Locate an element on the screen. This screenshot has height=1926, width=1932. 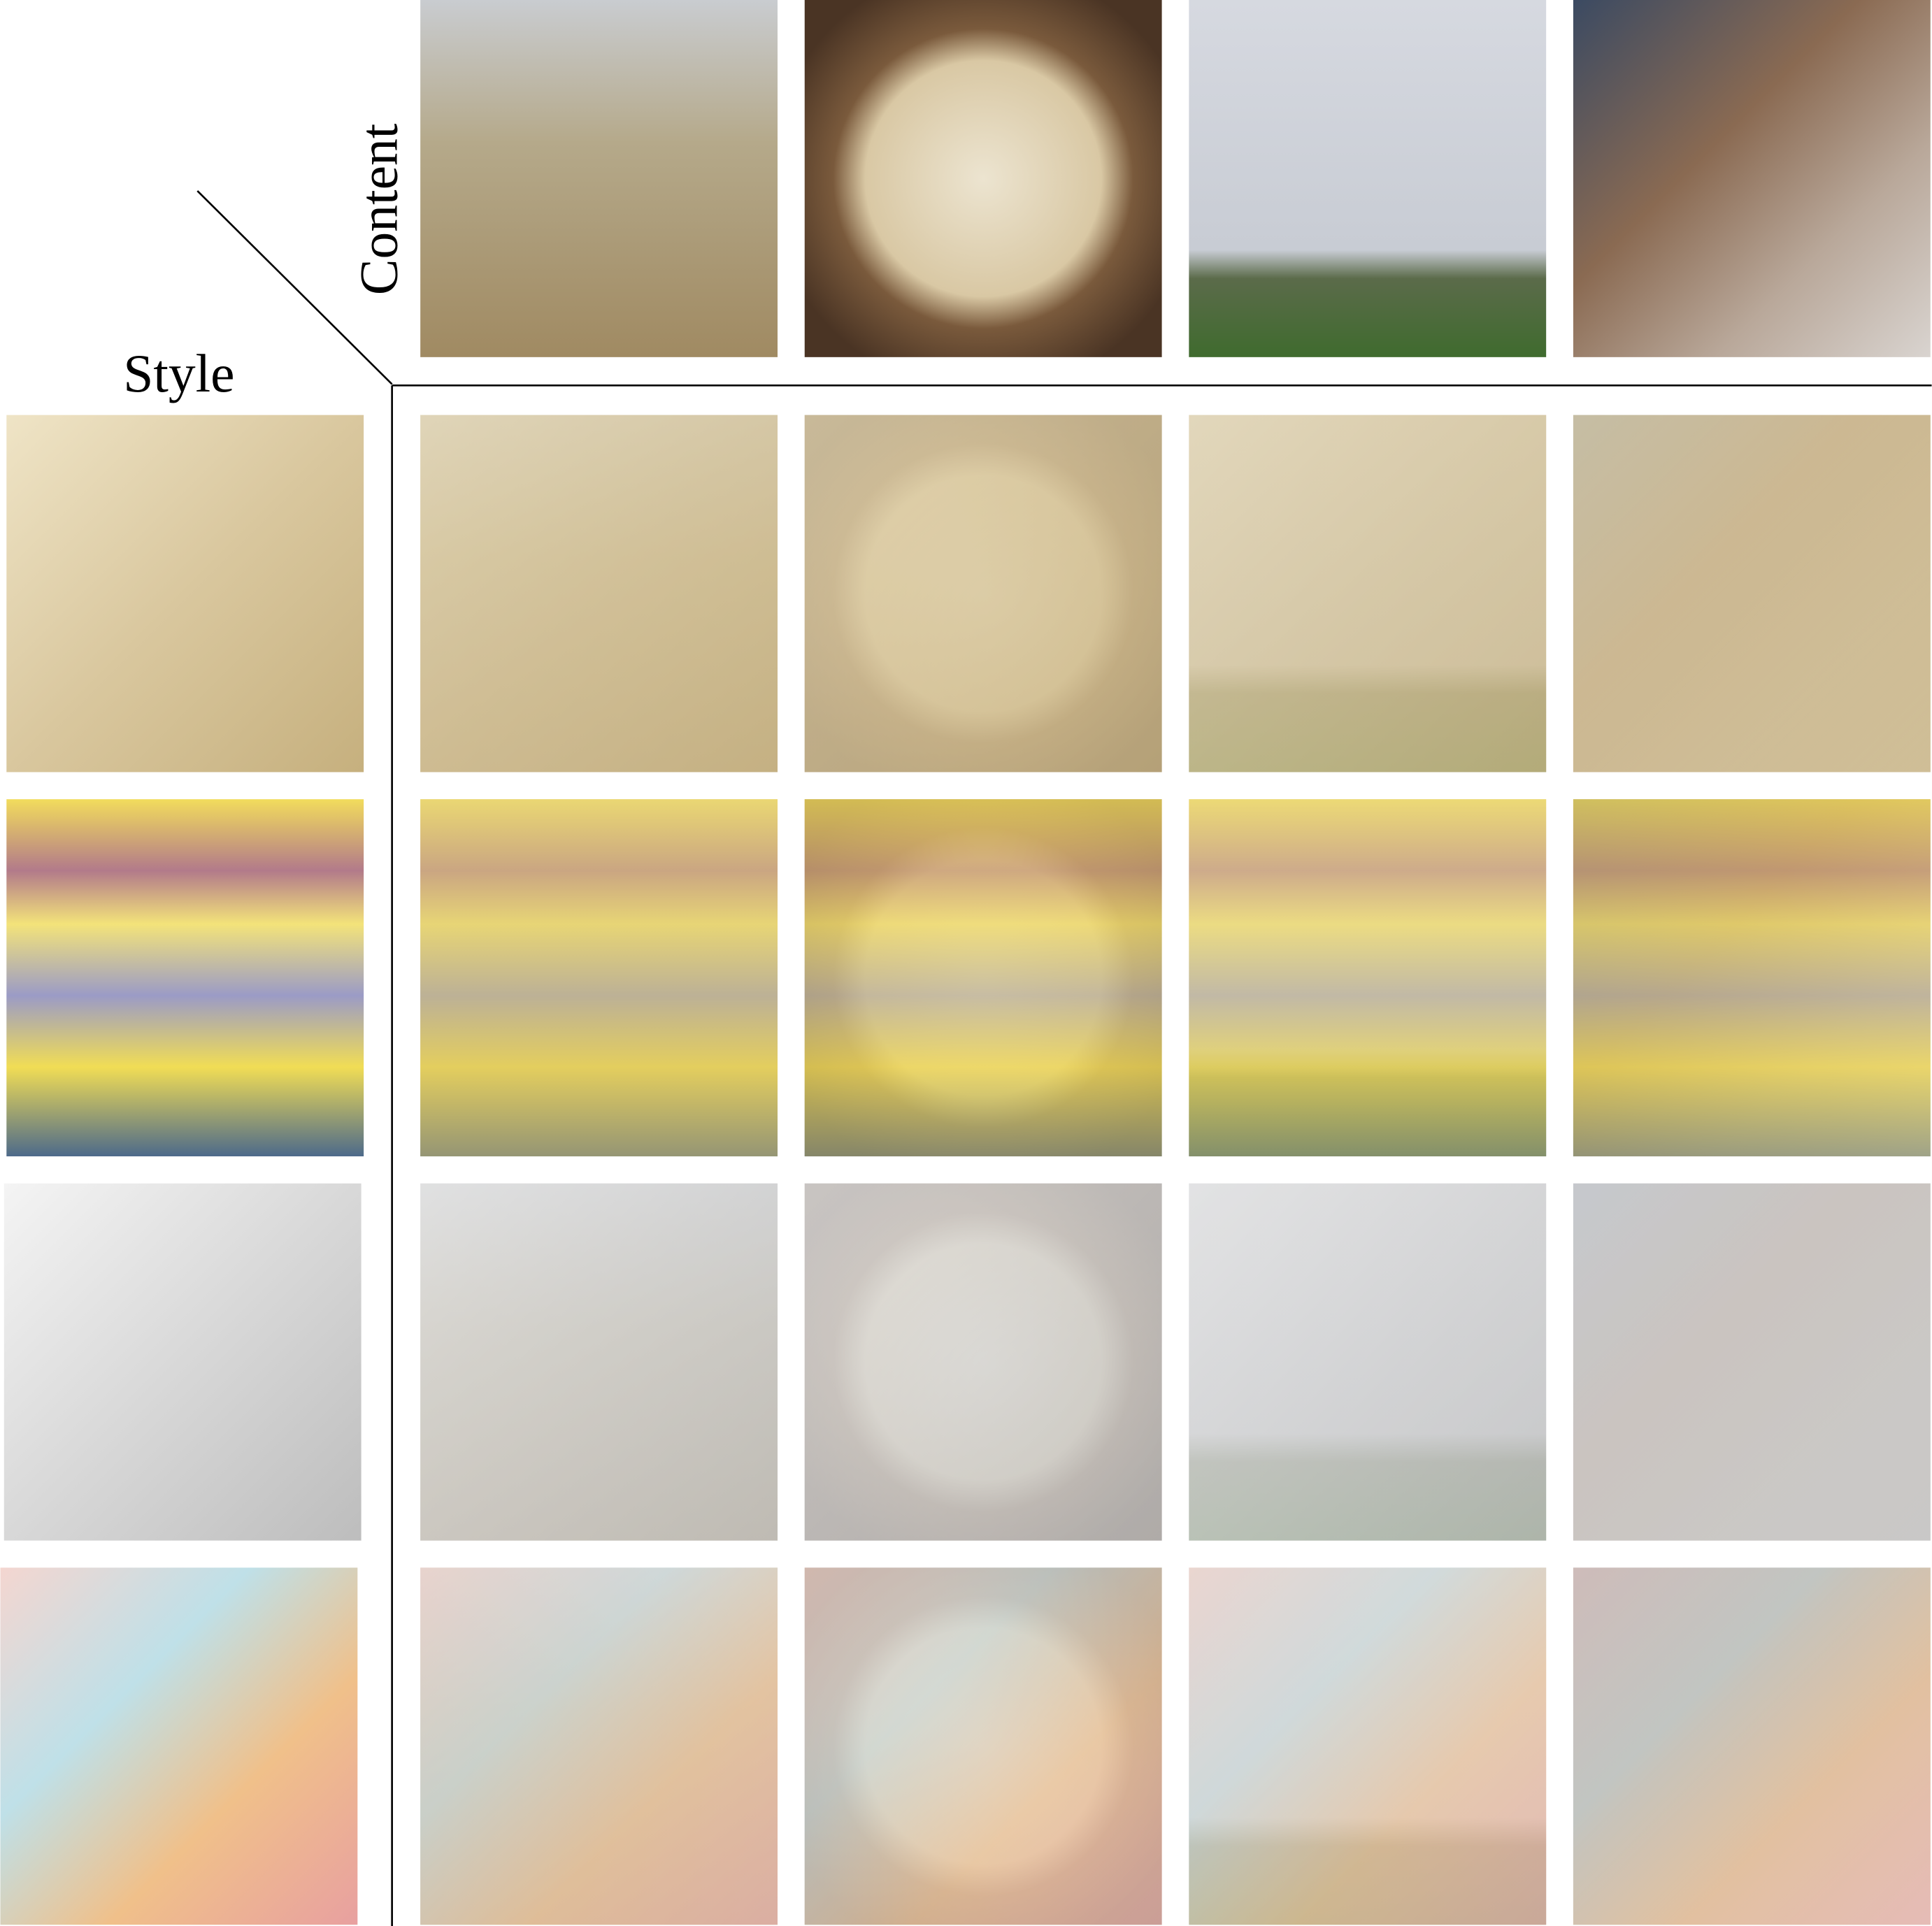
diagonal-divider is located at coordinates (294, 287).